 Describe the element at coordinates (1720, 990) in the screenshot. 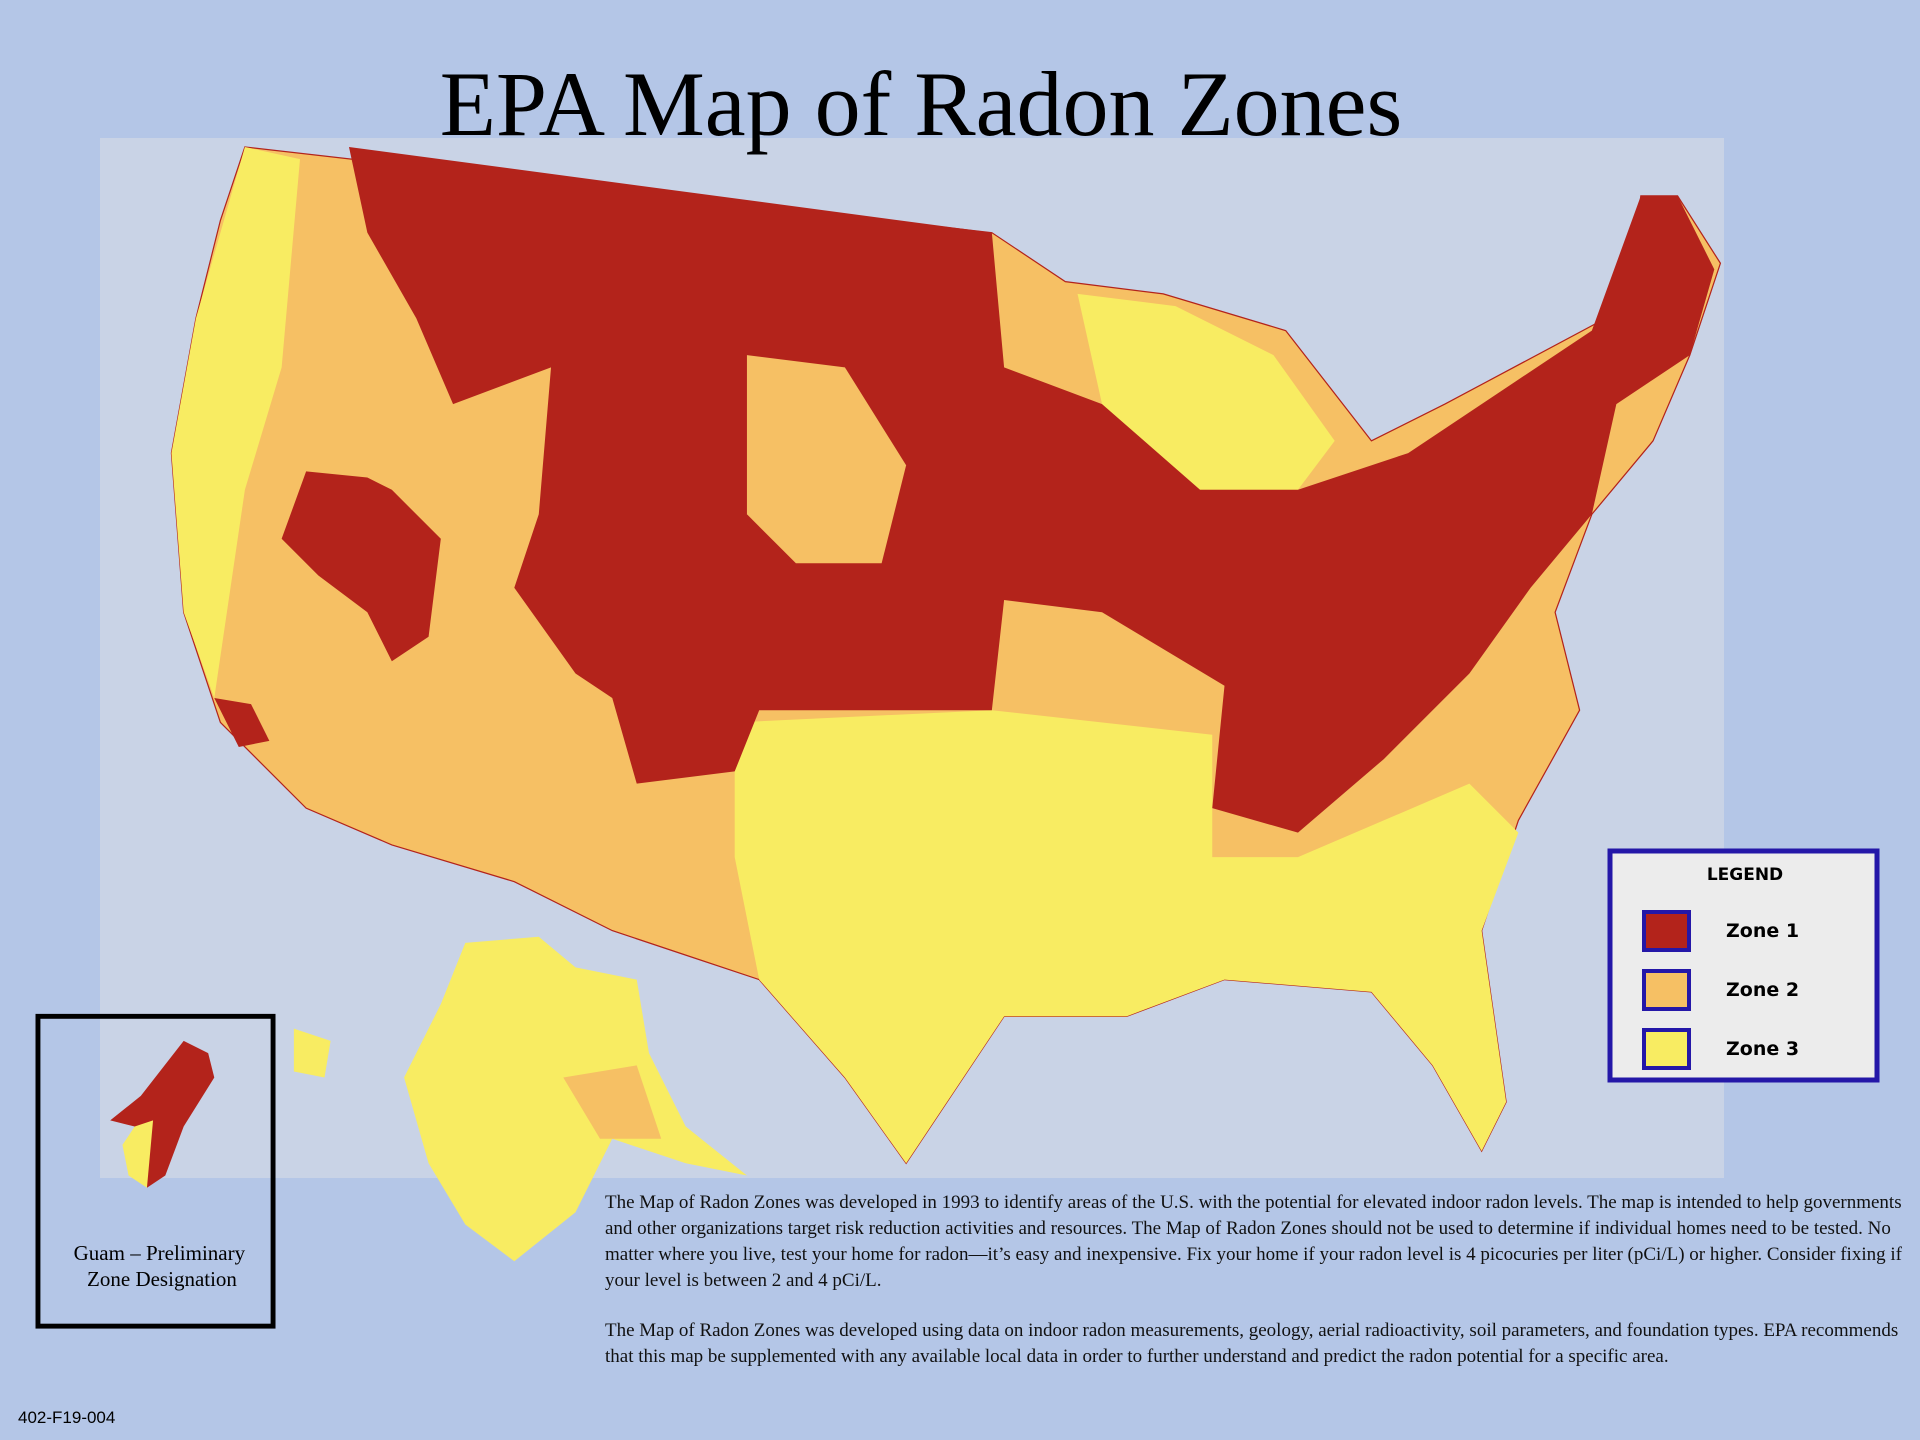

I see `legend-items: Zone 1 Zone 2 Zone 3` at that location.